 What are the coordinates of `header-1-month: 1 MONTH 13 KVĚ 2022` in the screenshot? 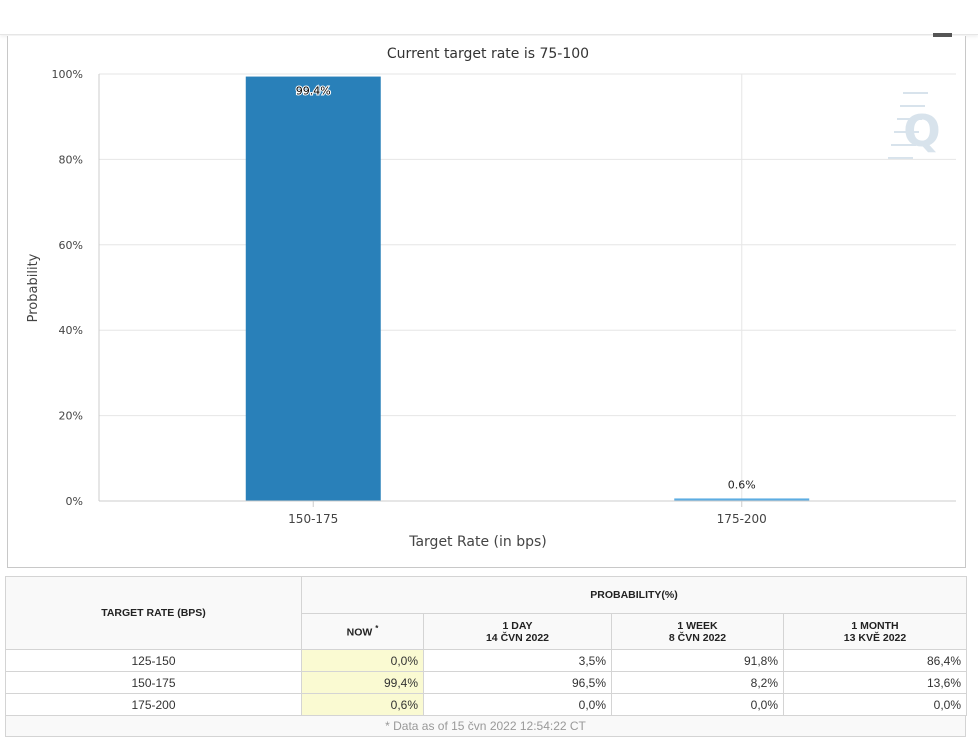 It's located at (875, 631).